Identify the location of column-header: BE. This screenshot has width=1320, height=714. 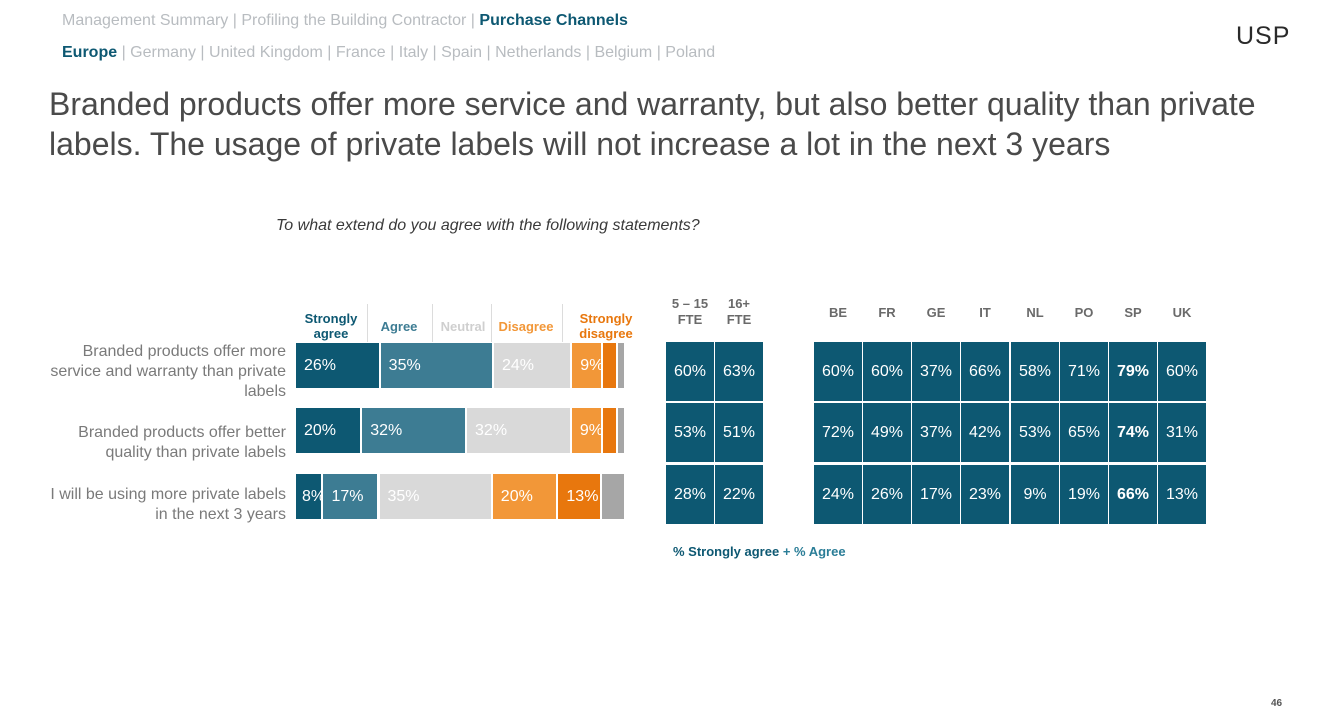
(838, 312).